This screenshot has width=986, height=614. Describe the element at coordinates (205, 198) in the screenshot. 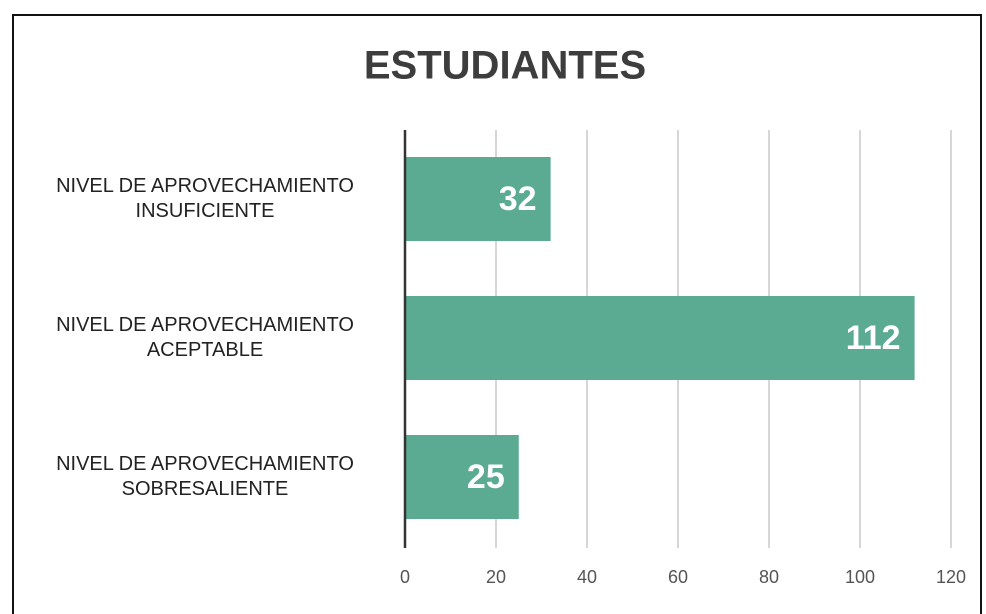

I see `y-tick-label: NIVEL DE APROVECHAMIENTO INSUFICIENTE` at that location.